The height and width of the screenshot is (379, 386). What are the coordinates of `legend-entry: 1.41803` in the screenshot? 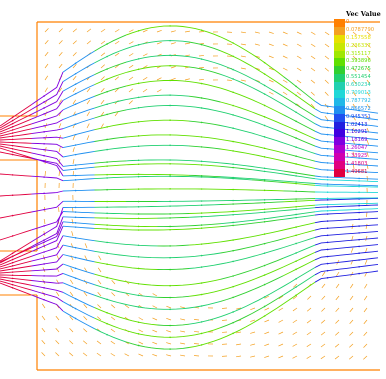 It's located at (360, 165).